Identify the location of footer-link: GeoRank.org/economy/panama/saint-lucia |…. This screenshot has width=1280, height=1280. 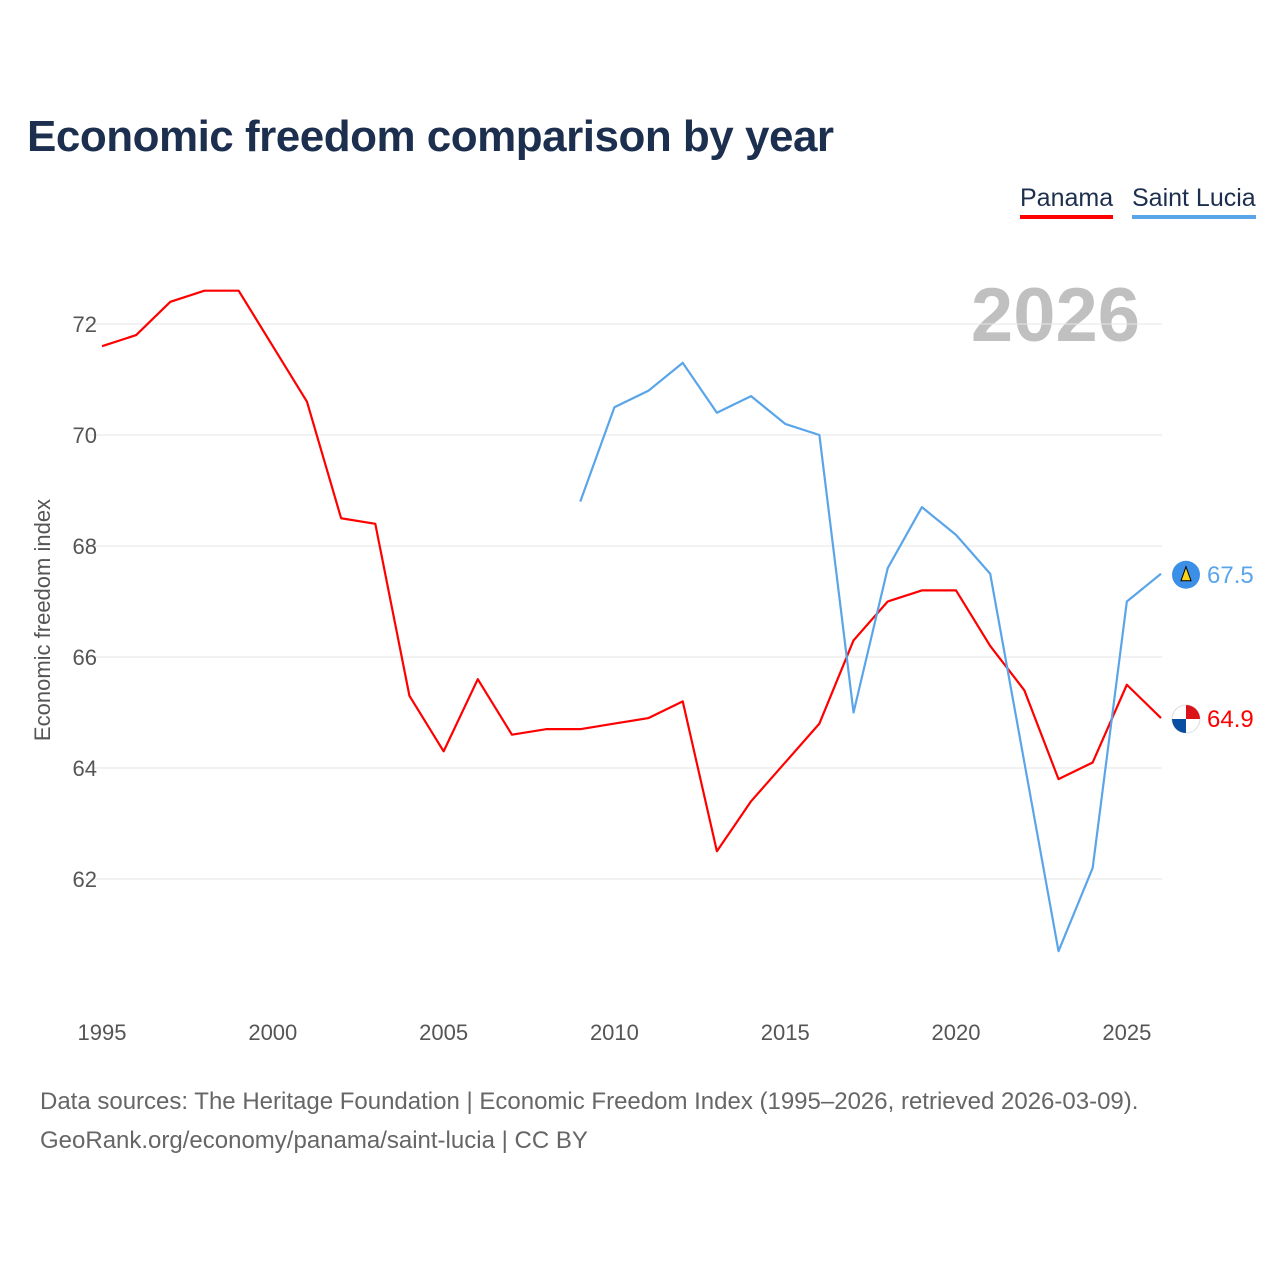
(314, 1140).